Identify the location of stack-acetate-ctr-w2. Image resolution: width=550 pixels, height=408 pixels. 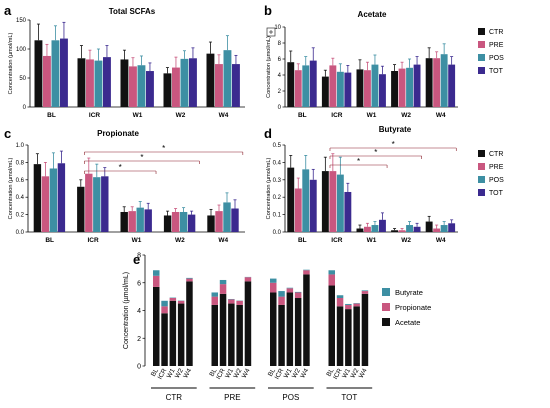
(181, 334).